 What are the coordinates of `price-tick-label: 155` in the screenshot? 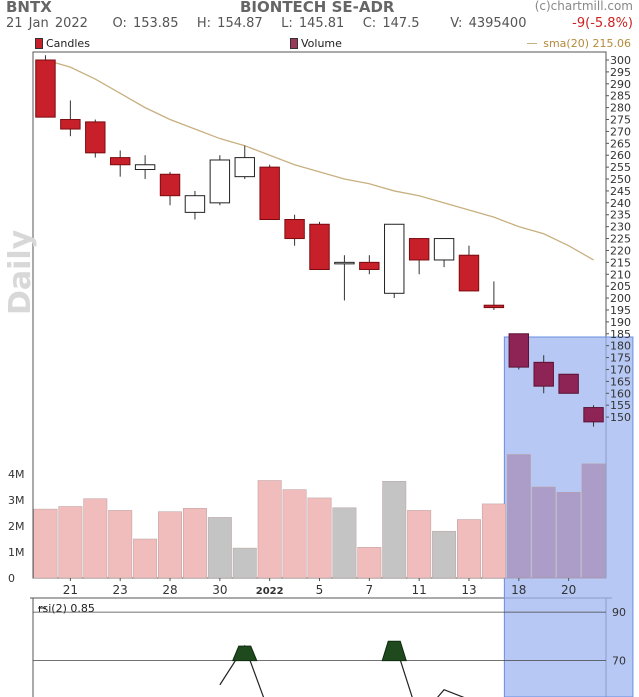 It's located at (620, 405).